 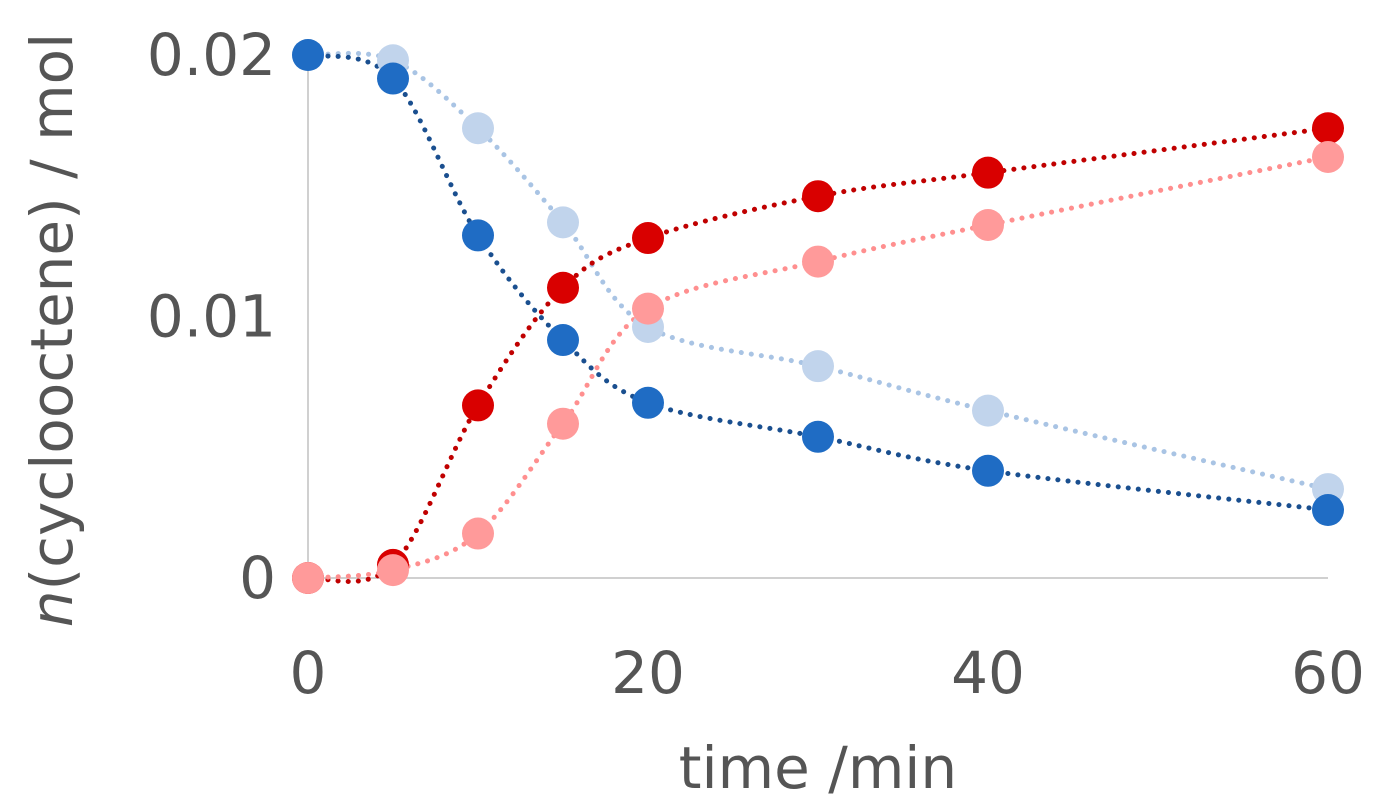 I want to click on y-tick-label: 0.01, so click(x=211, y=317).